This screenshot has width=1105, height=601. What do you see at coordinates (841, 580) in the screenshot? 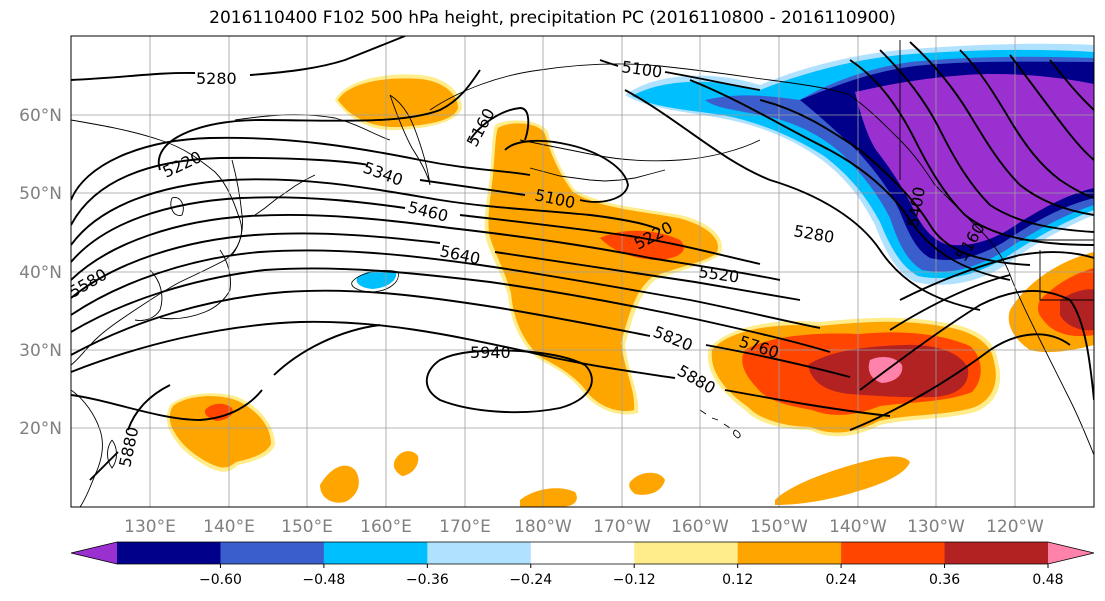
I see `colorbar-tick-label: 0.24` at bounding box center [841, 580].